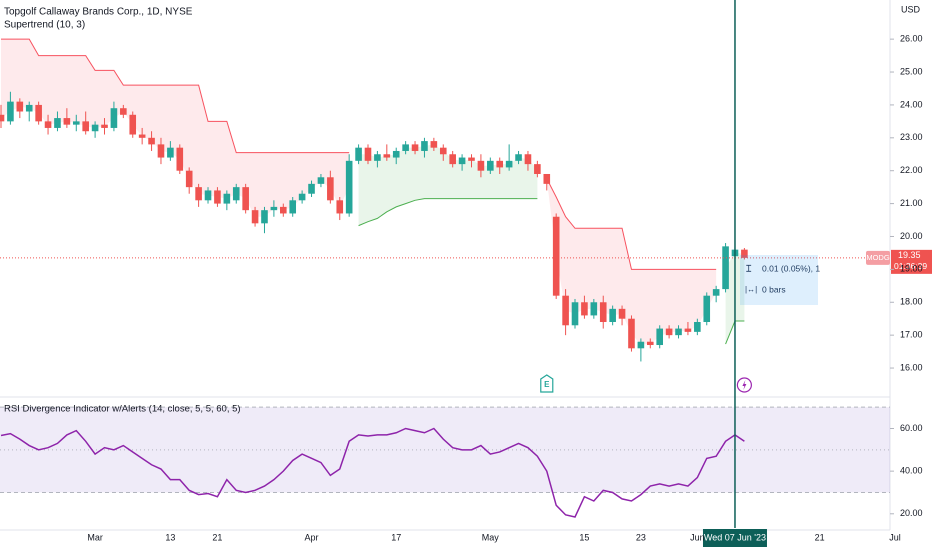  I want to click on dividend-icon, so click(744, 385).